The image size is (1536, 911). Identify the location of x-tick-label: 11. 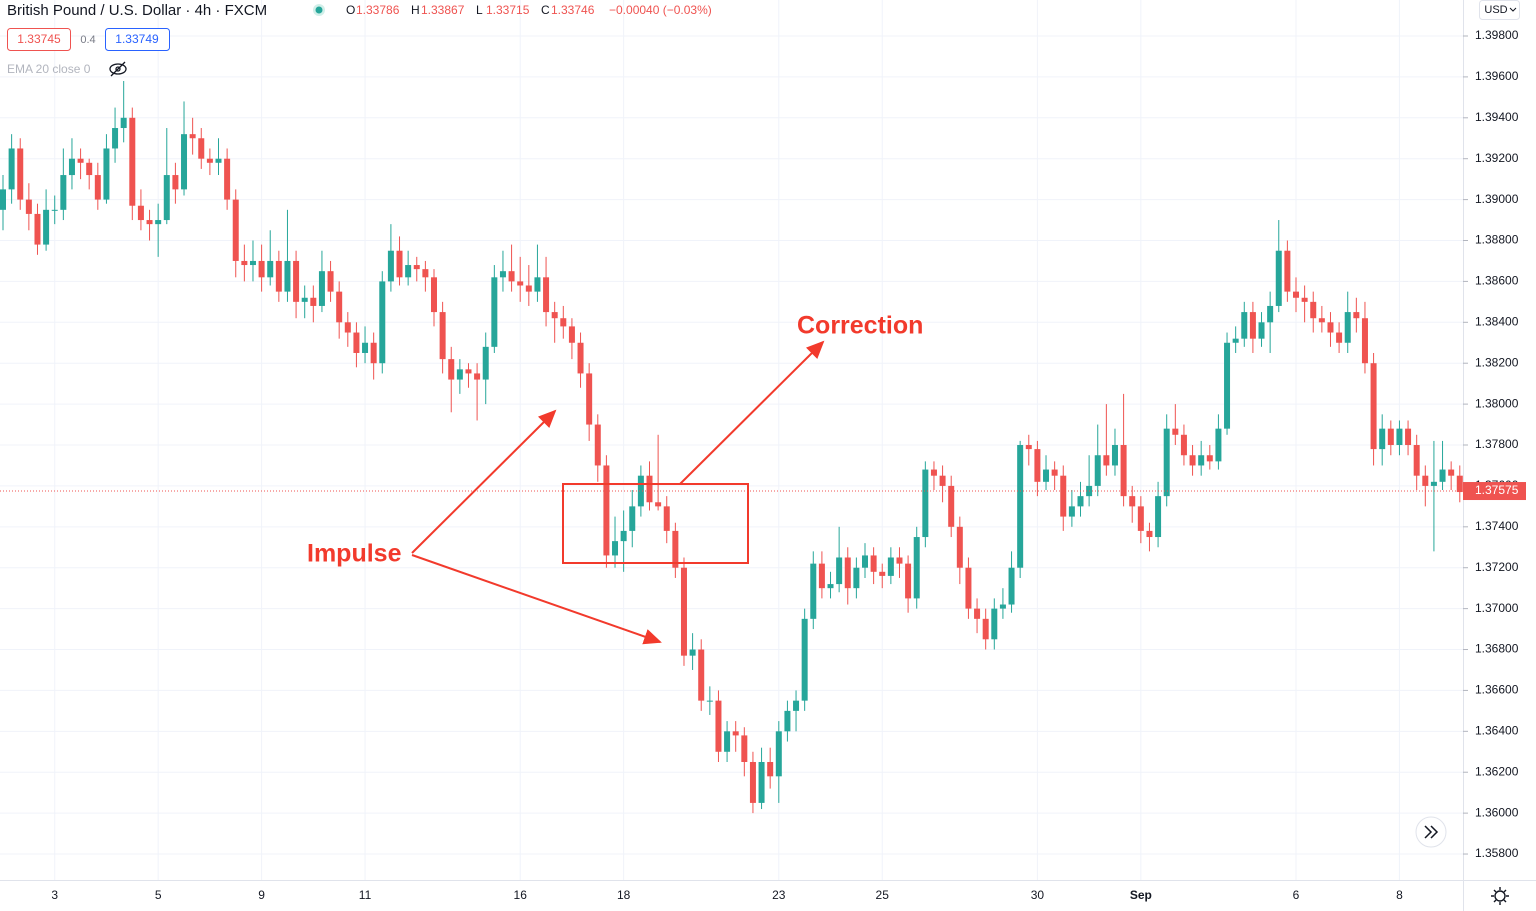
(365, 895).